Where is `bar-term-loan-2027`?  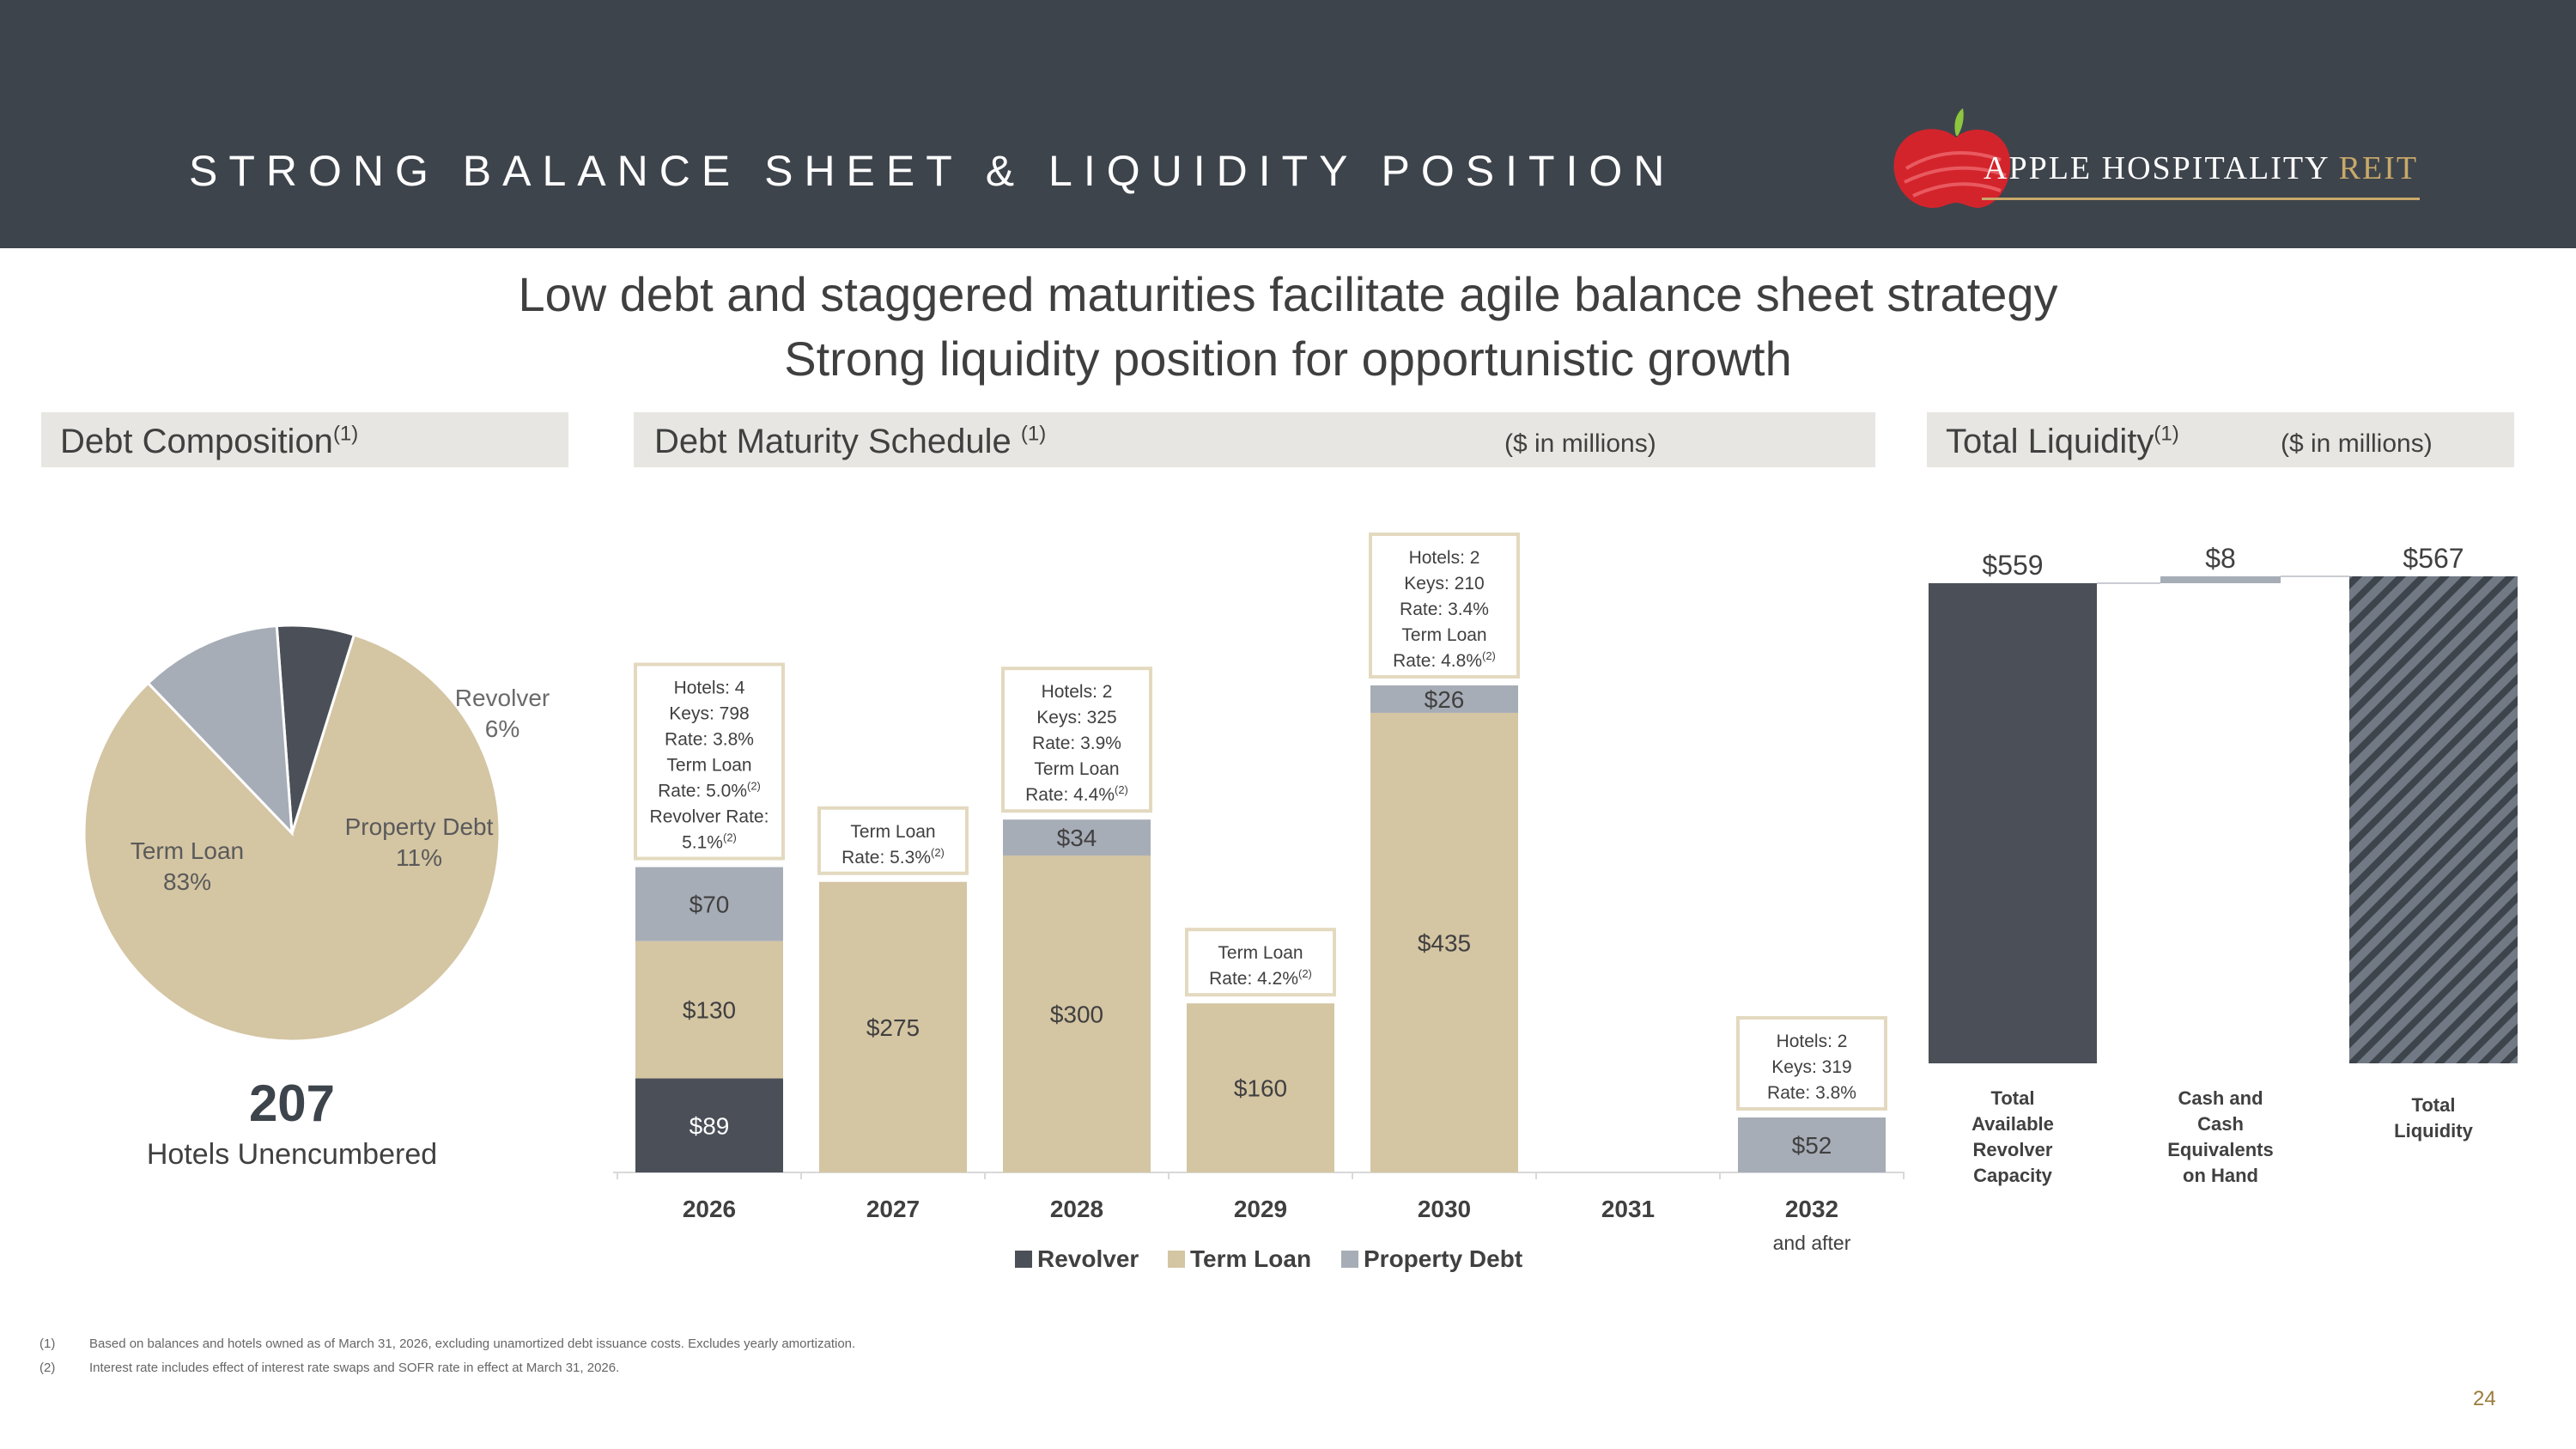
bar-term-loan-2027 is located at coordinates (893, 1026).